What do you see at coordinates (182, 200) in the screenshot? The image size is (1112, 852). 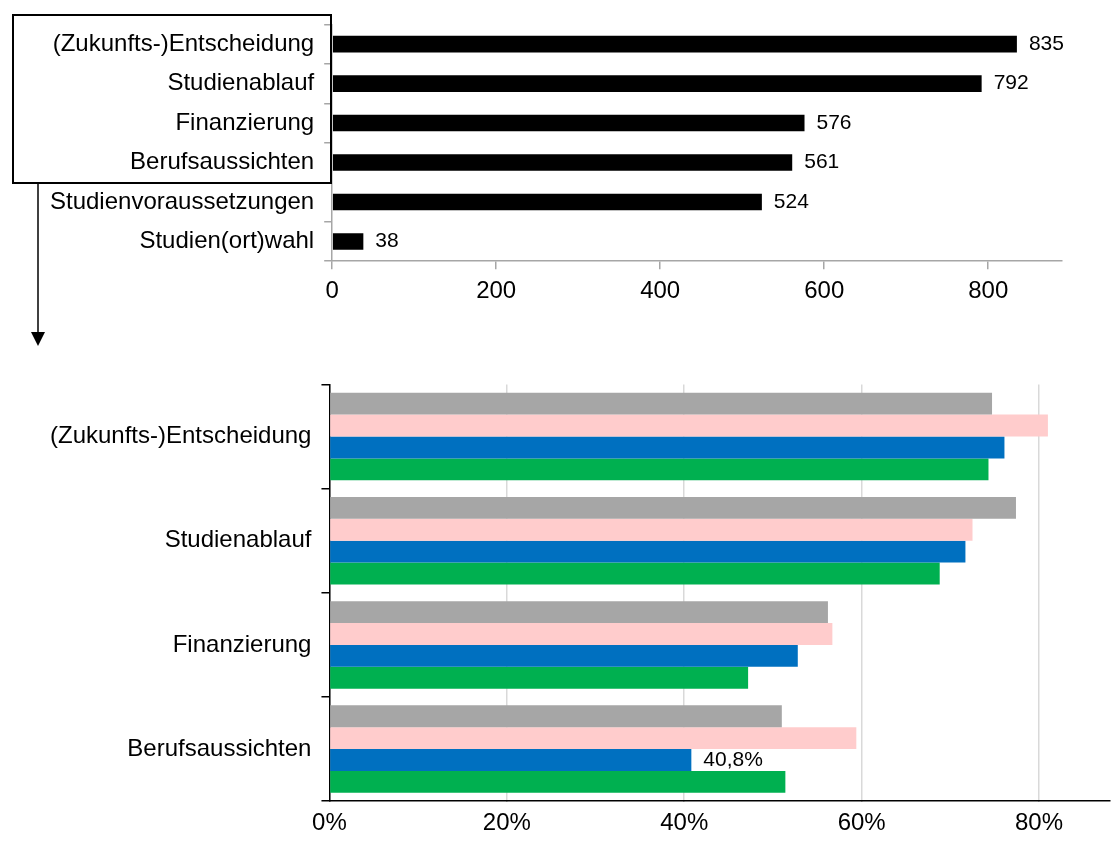 I see `y-tick-label: Studienvoraussetzungen` at bounding box center [182, 200].